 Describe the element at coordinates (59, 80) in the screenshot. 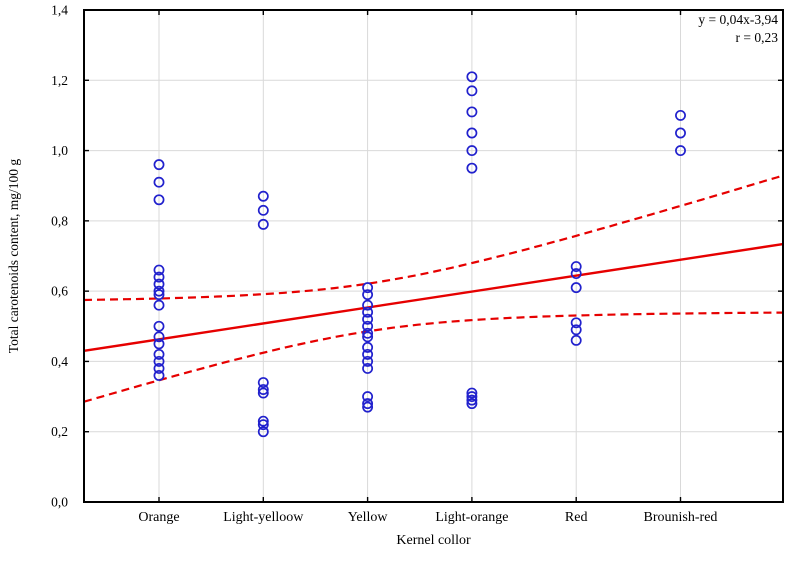

I see `y-tick-label: 1,2` at that location.